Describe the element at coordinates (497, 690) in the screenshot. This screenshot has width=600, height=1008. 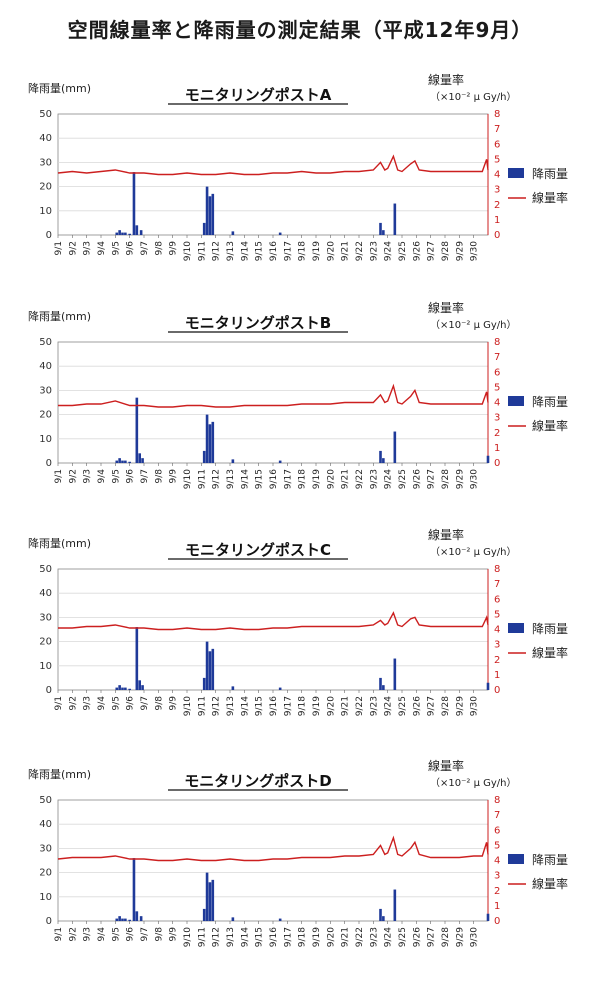
I see `y2-tick-label: 0` at that location.